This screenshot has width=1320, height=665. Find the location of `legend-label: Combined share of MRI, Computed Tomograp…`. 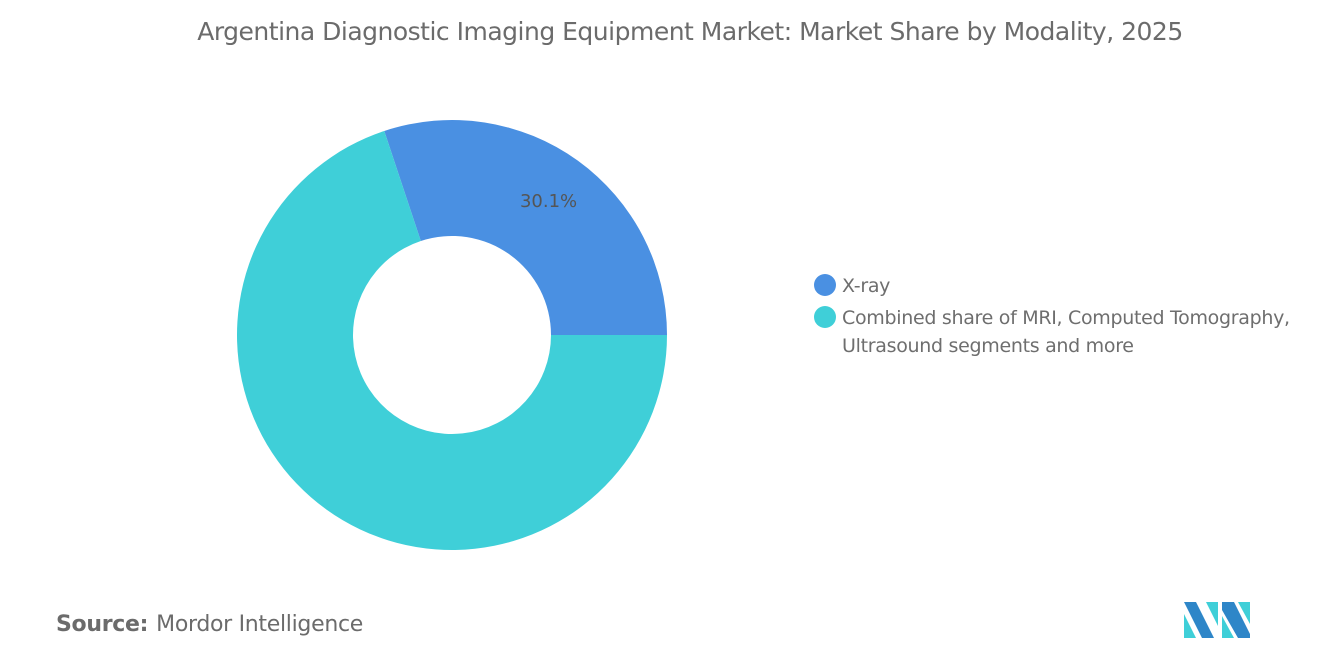

legend-label: Combined share of MRI, Computed Tomograp… is located at coordinates (1066, 332).